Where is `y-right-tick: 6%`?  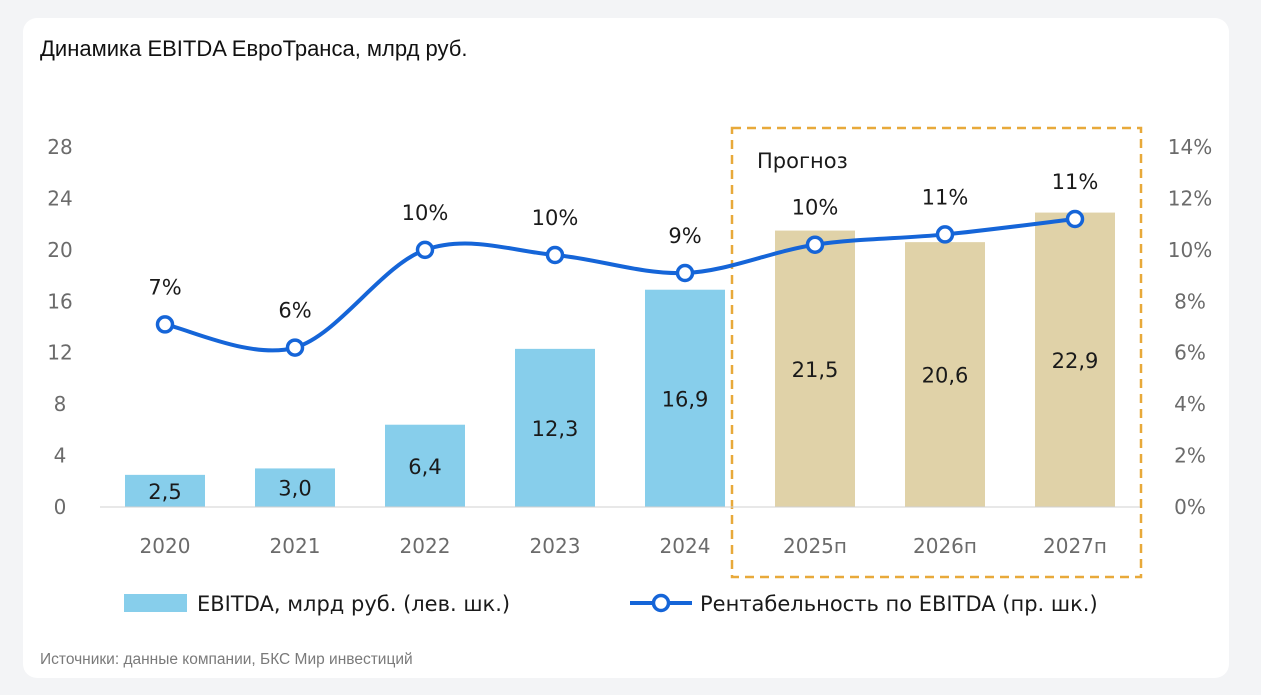 y-right-tick: 6% is located at coordinates (1190, 353).